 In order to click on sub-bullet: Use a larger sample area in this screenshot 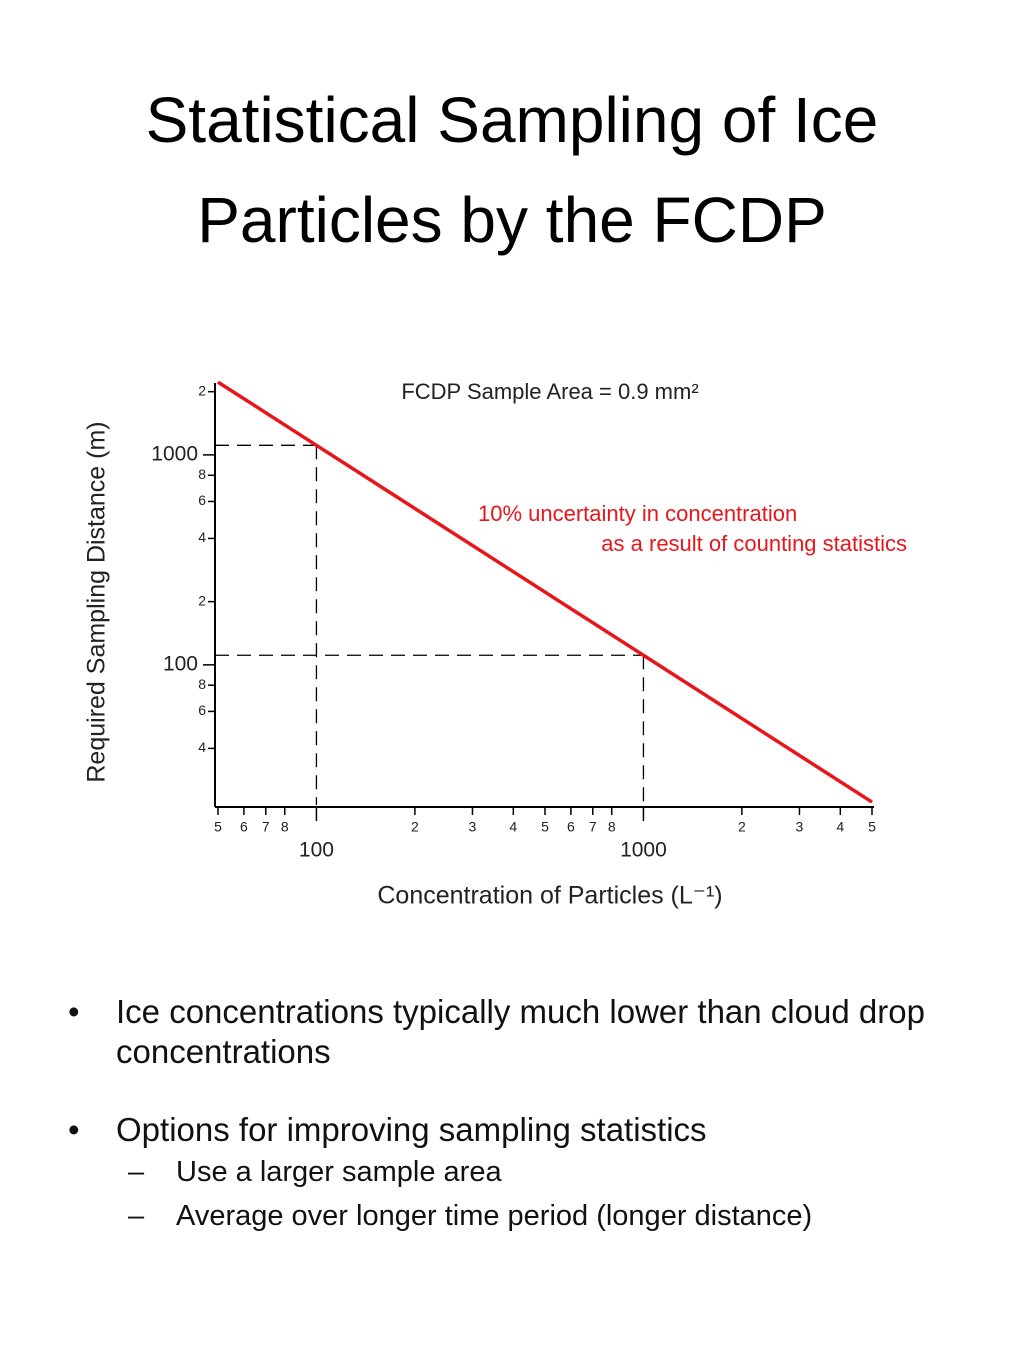, I will do `click(532, 1172)`.